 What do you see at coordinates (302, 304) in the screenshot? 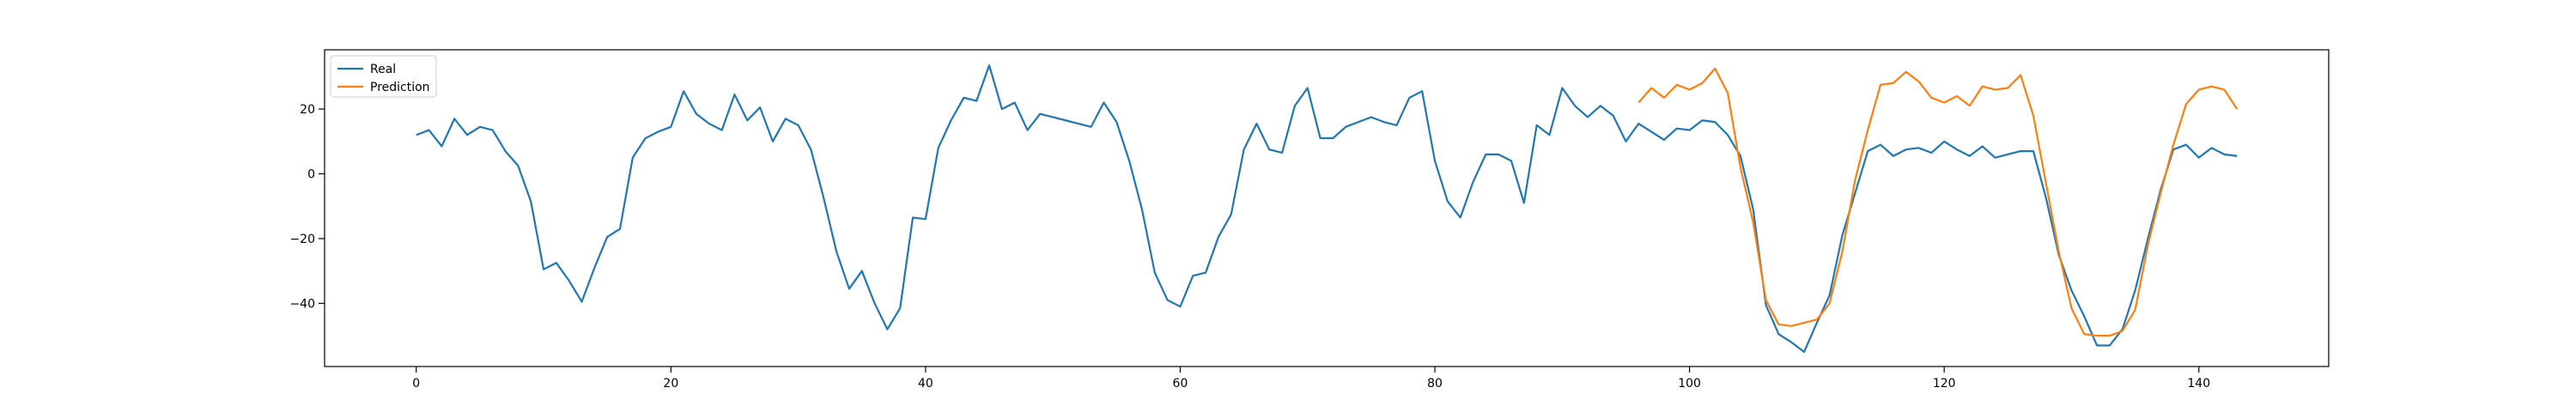
I see `y-tick-label: −40` at bounding box center [302, 304].